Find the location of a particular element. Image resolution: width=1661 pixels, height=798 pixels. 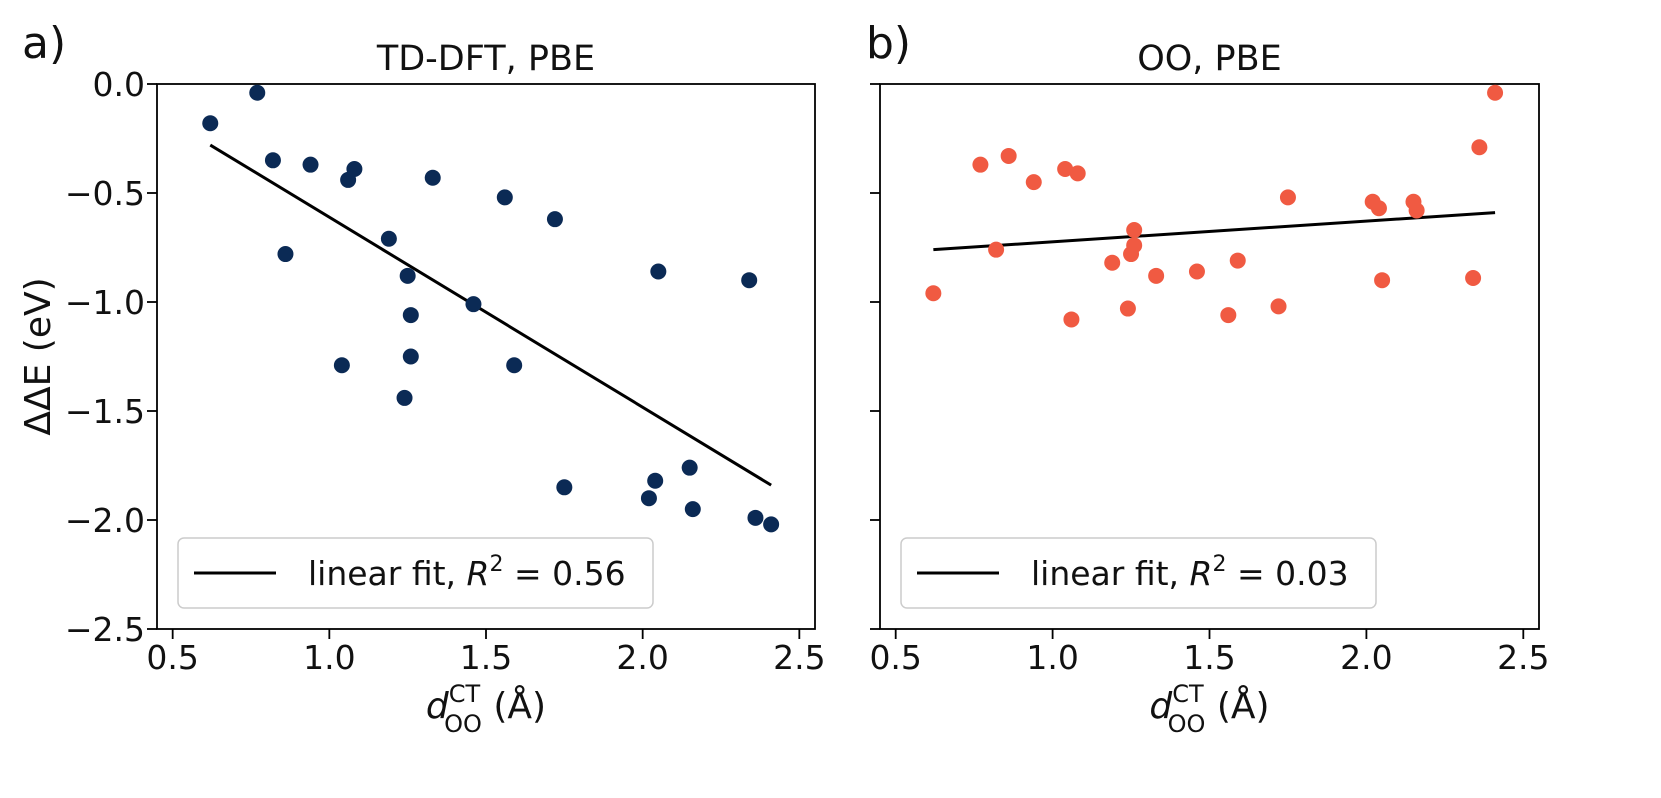

legend-label: linear fit, R2 = 0.03 is located at coordinates (1190, 572).